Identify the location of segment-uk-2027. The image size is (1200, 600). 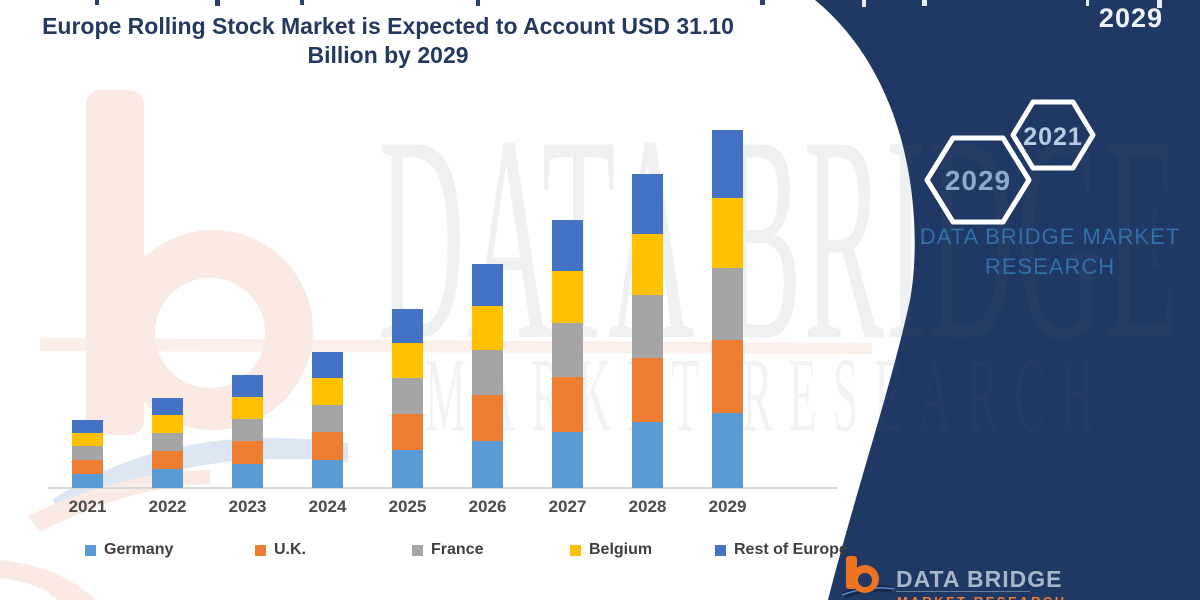
(567, 404).